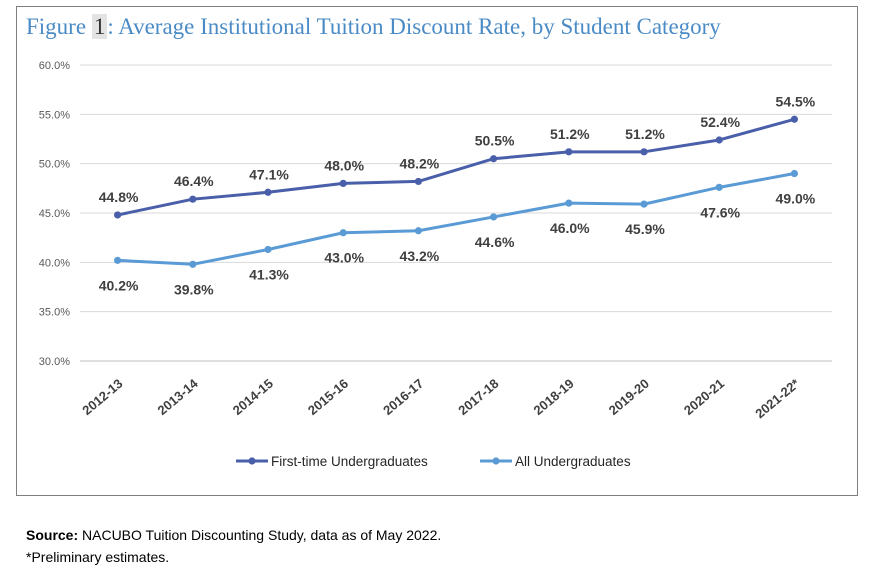  What do you see at coordinates (570, 228) in the screenshot?
I see `data-label: 46.0%` at bounding box center [570, 228].